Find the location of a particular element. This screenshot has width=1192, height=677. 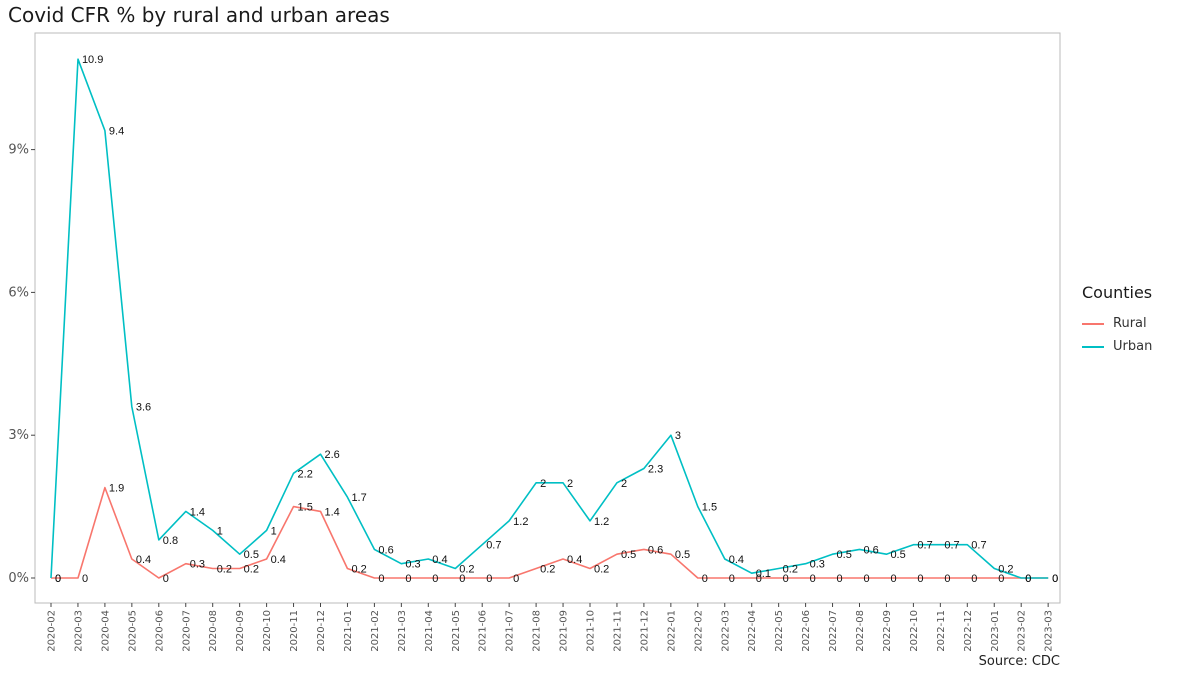

x-tick-label: 2022-10 is located at coordinates (914, 631).